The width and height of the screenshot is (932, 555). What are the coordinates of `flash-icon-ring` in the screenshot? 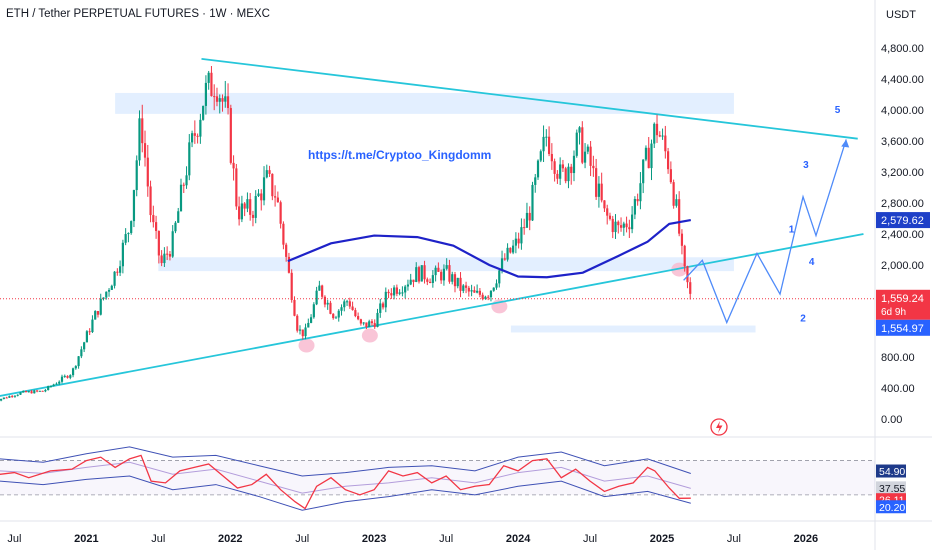 It's located at (719, 427).